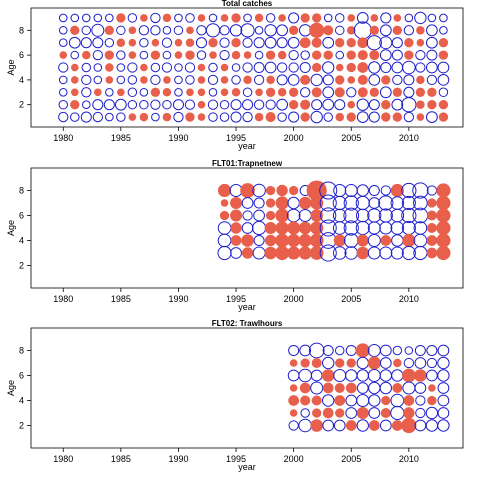 The width and height of the screenshot is (480, 480). What do you see at coordinates (294, 459) in the screenshot?
I see `panel-3-x-tick-label: 2000` at bounding box center [294, 459].